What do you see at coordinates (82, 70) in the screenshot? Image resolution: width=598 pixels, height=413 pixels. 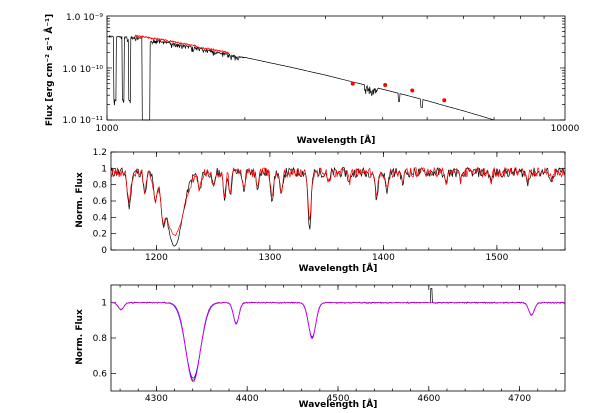 I see `sed-ytick-1e-10: 1.0 10⁻¹⁰` at bounding box center [82, 70].